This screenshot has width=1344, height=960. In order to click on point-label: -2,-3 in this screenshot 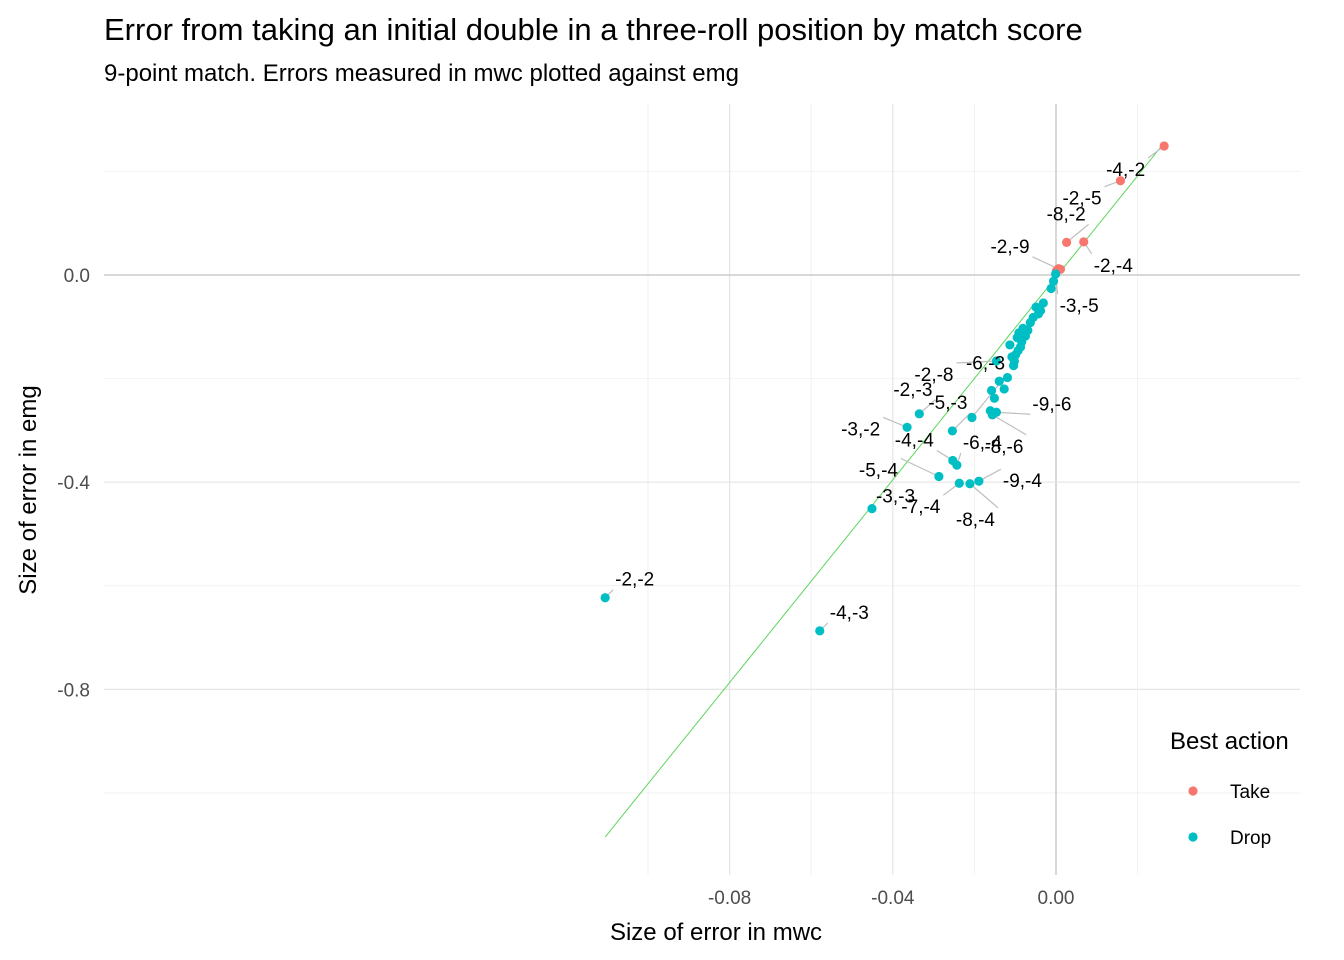, I will do `click(912, 390)`.